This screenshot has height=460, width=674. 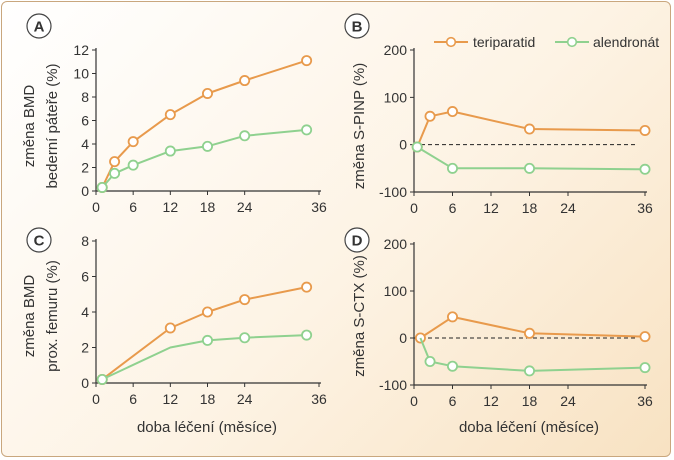 I want to click on x-tick-label-b: 0, so click(x=414, y=208).